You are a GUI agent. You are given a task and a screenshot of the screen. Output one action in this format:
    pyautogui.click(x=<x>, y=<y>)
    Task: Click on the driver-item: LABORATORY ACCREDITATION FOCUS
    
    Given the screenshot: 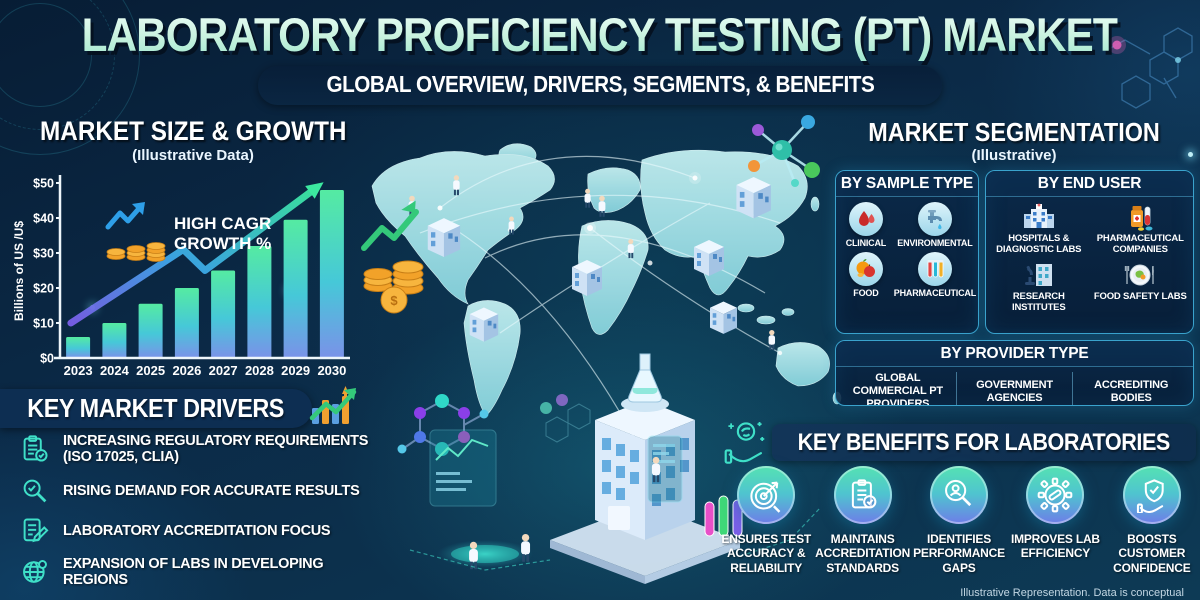 What is the action you would take?
    pyautogui.click(x=202, y=531)
    